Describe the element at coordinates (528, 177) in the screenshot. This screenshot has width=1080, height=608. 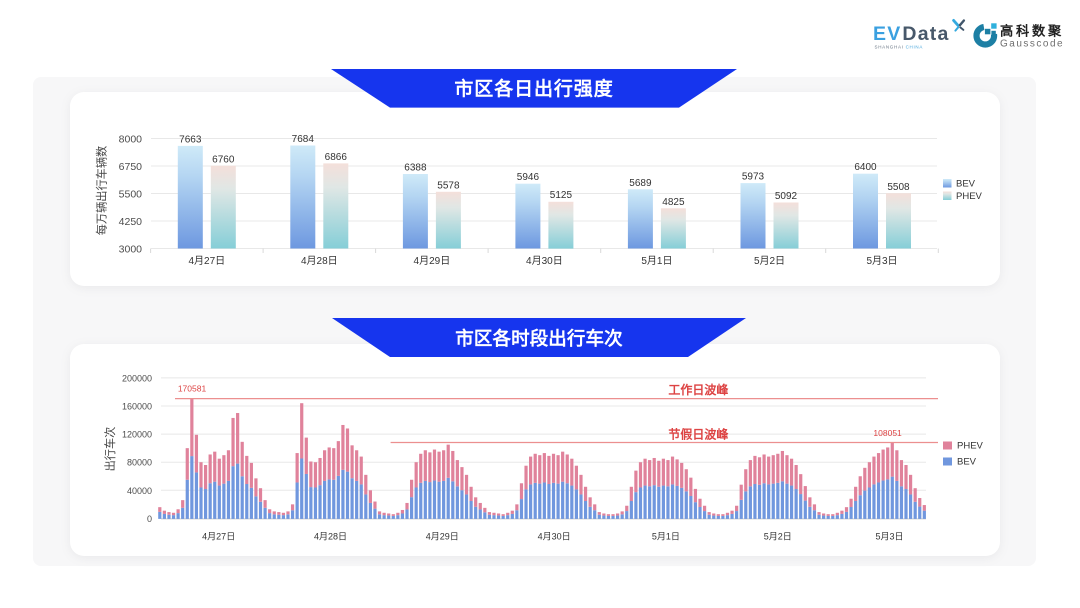
I see `svg-text: 5946` at that location.